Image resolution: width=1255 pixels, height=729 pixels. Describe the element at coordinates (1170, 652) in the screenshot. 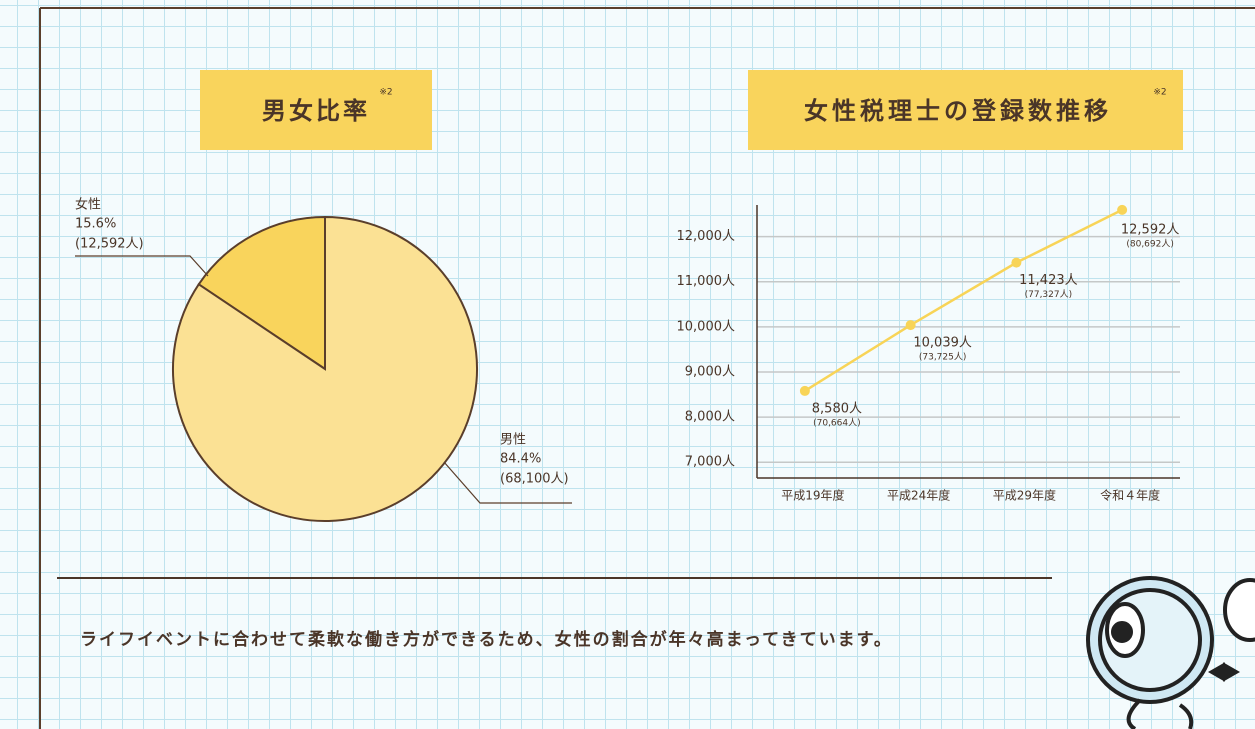

I see `mascot` at that location.